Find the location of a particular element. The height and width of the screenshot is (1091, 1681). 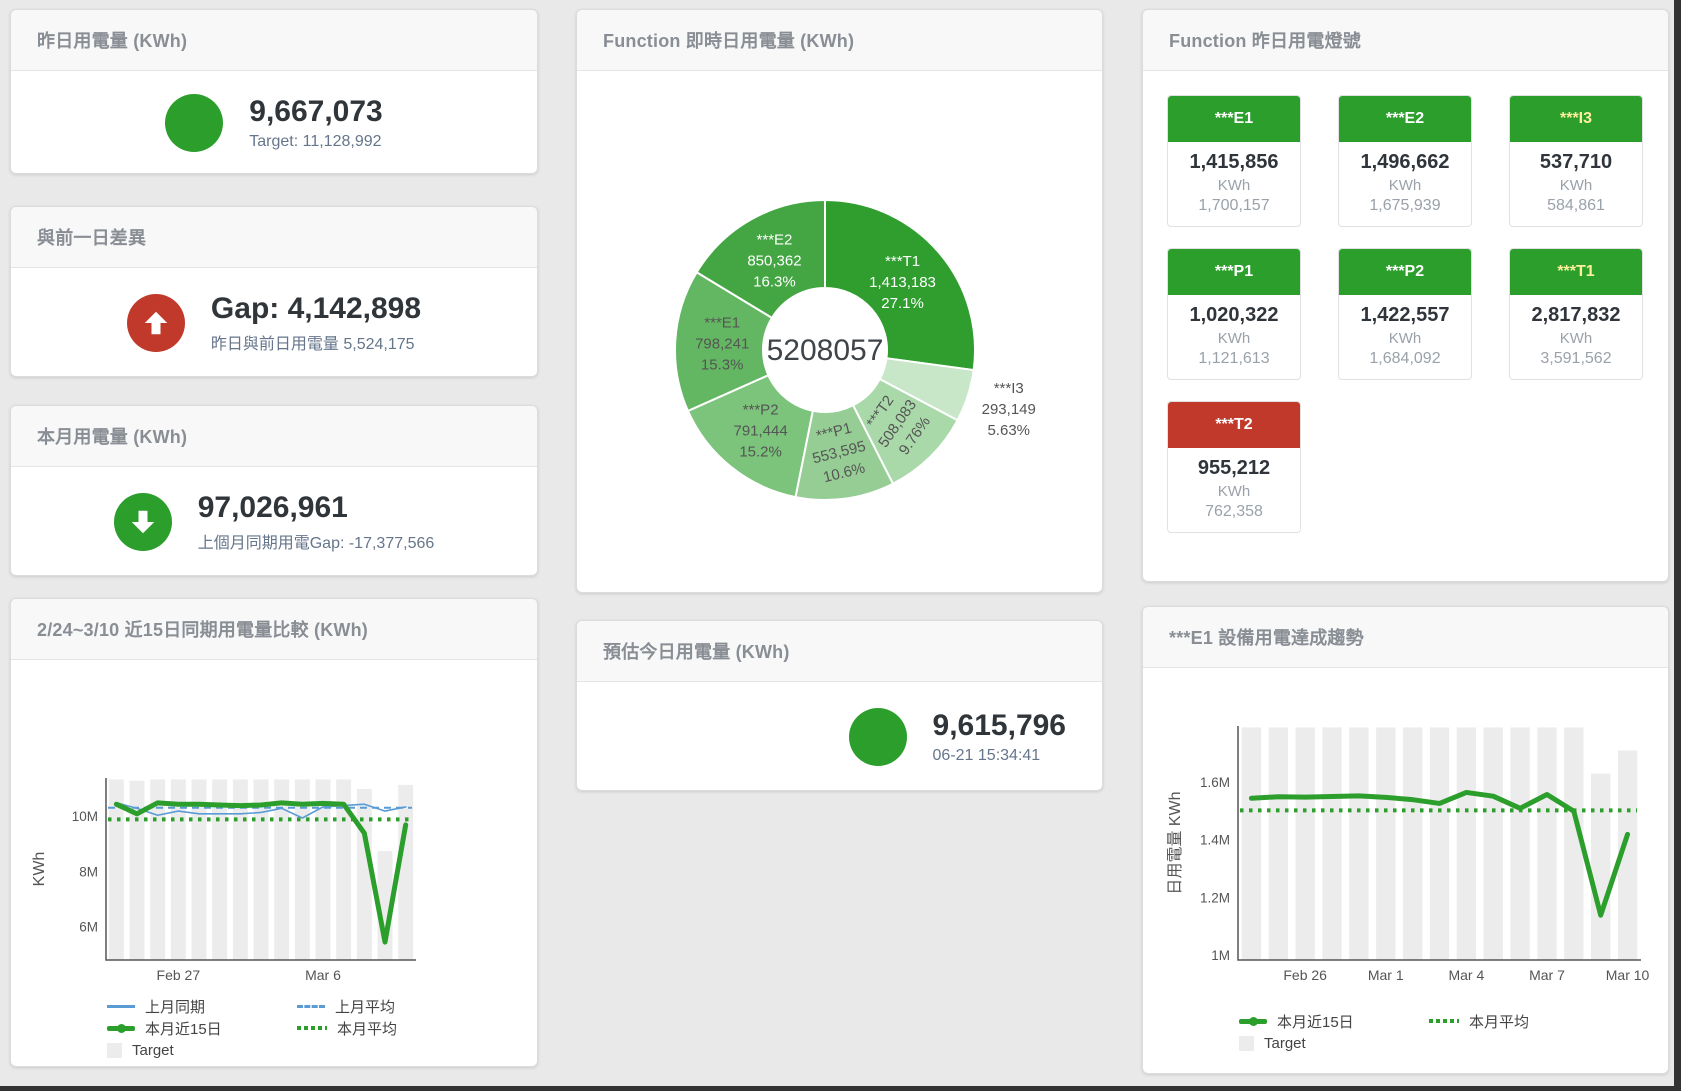

device-tile-target: 762,358 is located at coordinates (1234, 511).